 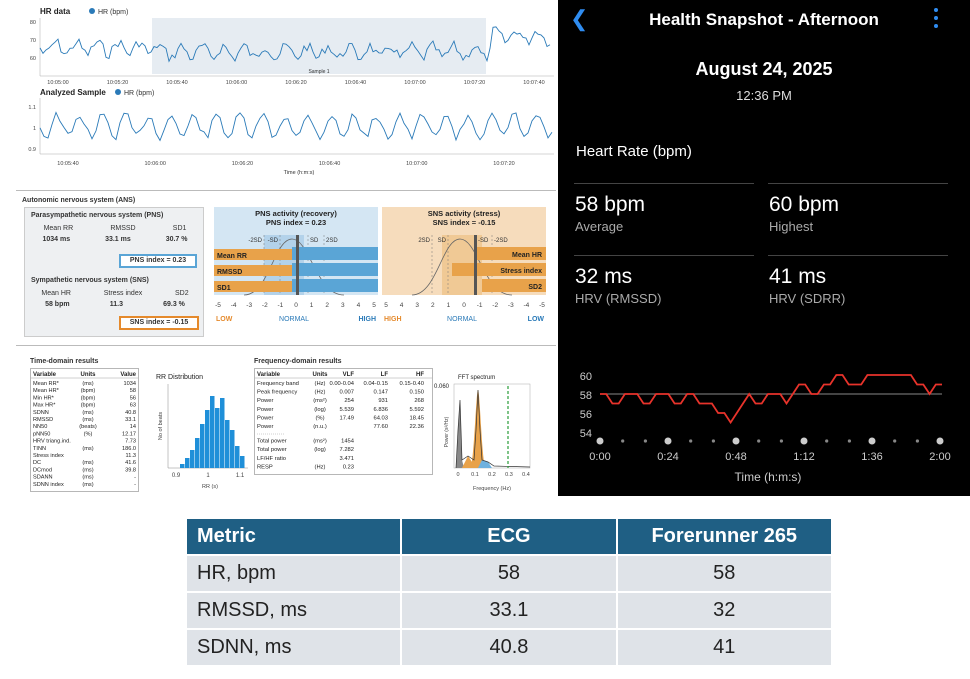 What do you see at coordinates (129, 434) in the screenshot?
I see `td-cell: 12.17` at bounding box center [129, 434].